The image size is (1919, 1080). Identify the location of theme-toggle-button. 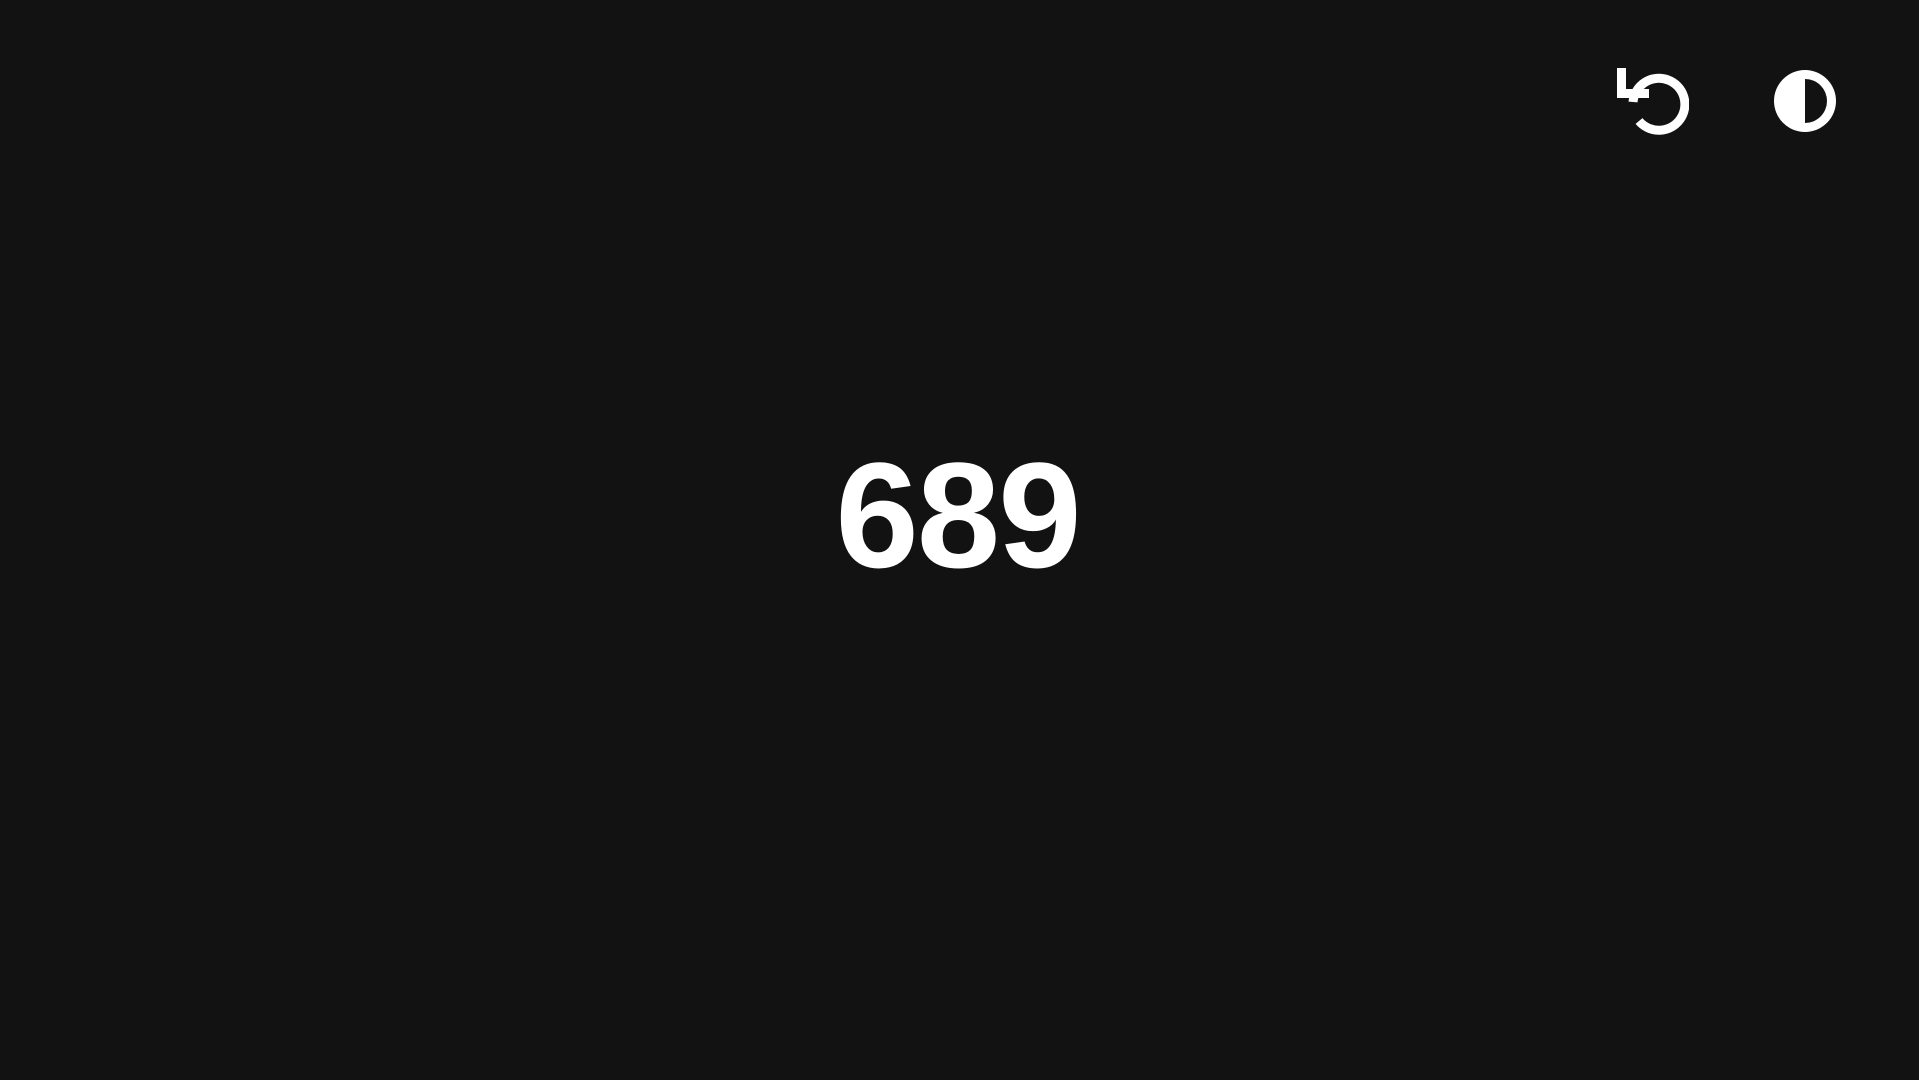
(1805, 101).